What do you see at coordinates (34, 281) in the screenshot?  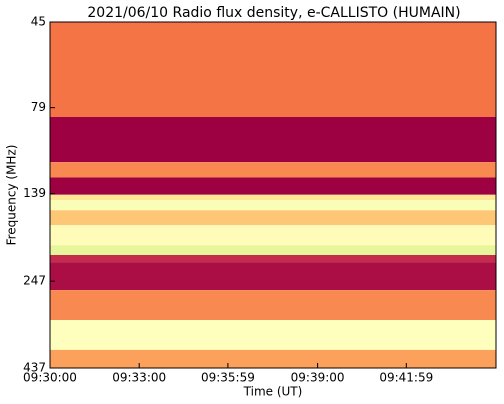 I see `y-tick-label: 247` at bounding box center [34, 281].